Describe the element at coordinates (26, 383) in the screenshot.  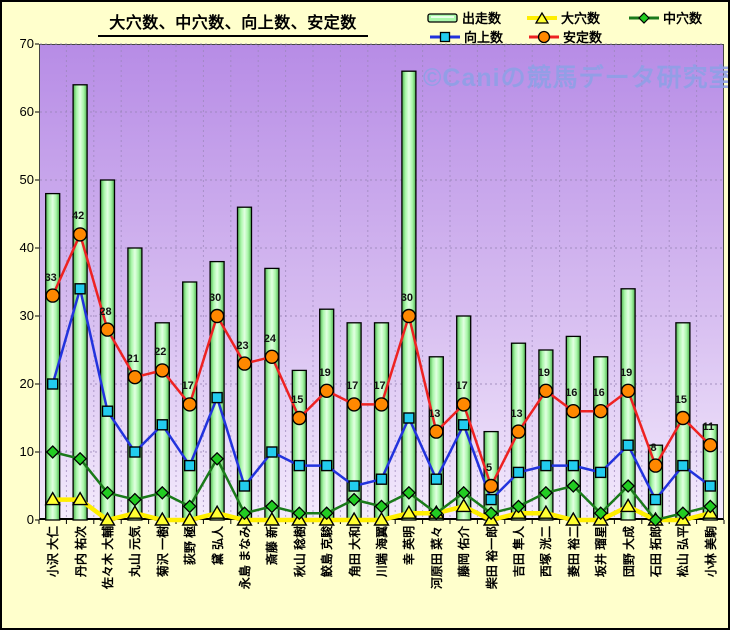
I see `y-axis-label: 20` at that location.